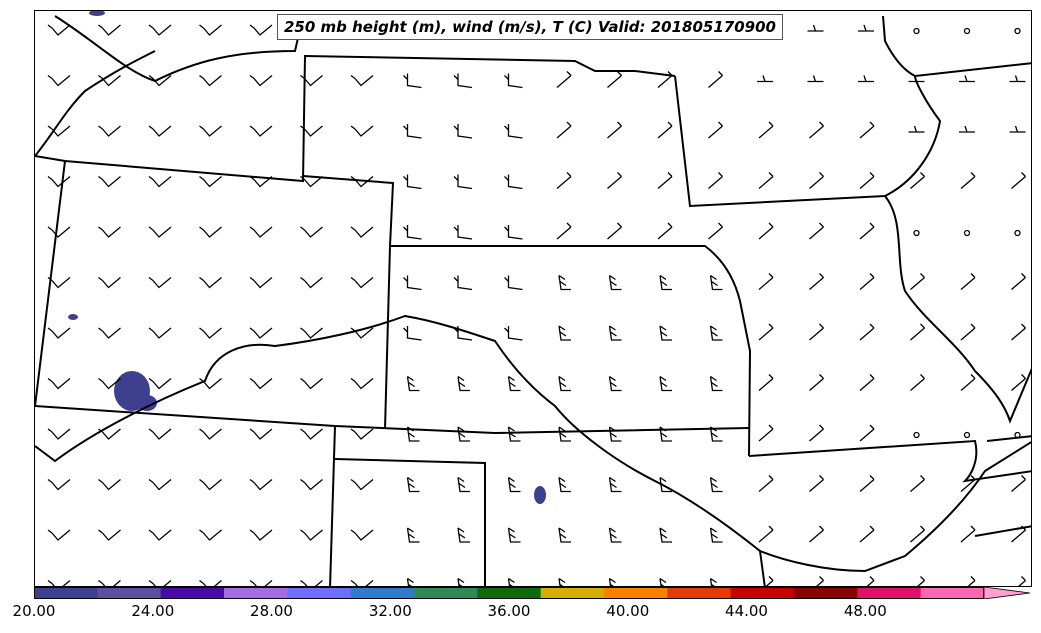 The width and height of the screenshot is (1041, 633). Describe the element at coordinates (746, 611) in the screenshot. I see `colorbar-tick-label: 44.00` at that location.